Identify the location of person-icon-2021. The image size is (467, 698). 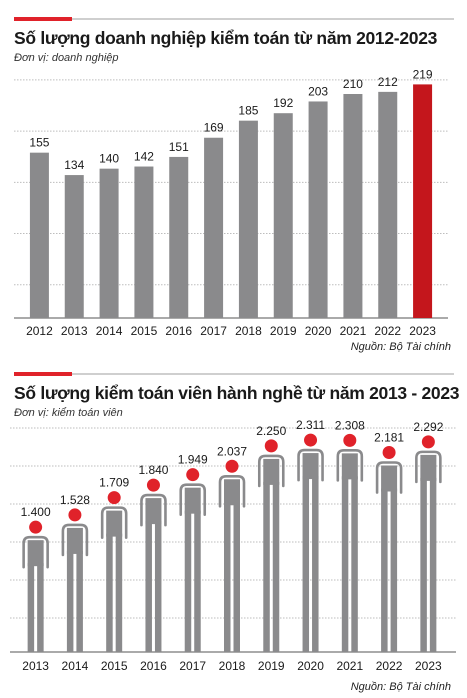
(350, 550).